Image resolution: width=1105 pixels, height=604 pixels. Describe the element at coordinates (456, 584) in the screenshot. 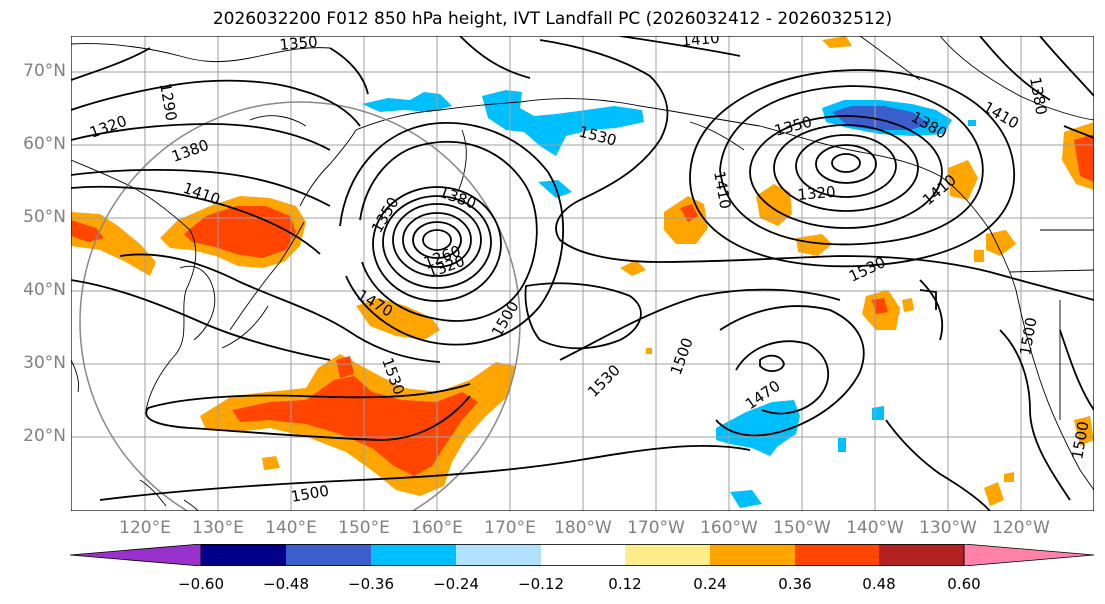

I see `colorbar-tick: −0.24` at that location.